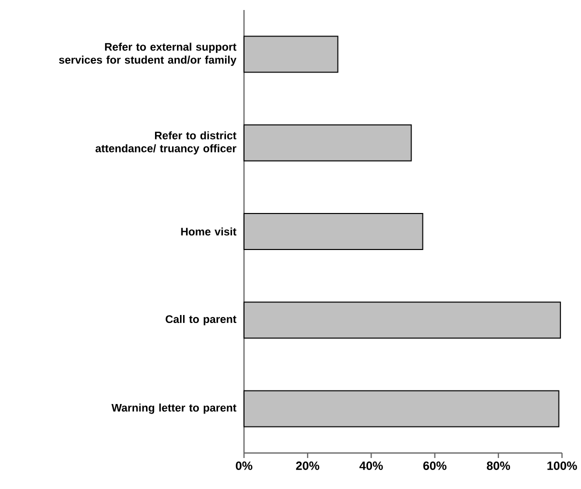  What do you see at coordinates (308, 466) in the screenshot?
I see `x-tick-label: 20%` at bounding box center [308, 466].